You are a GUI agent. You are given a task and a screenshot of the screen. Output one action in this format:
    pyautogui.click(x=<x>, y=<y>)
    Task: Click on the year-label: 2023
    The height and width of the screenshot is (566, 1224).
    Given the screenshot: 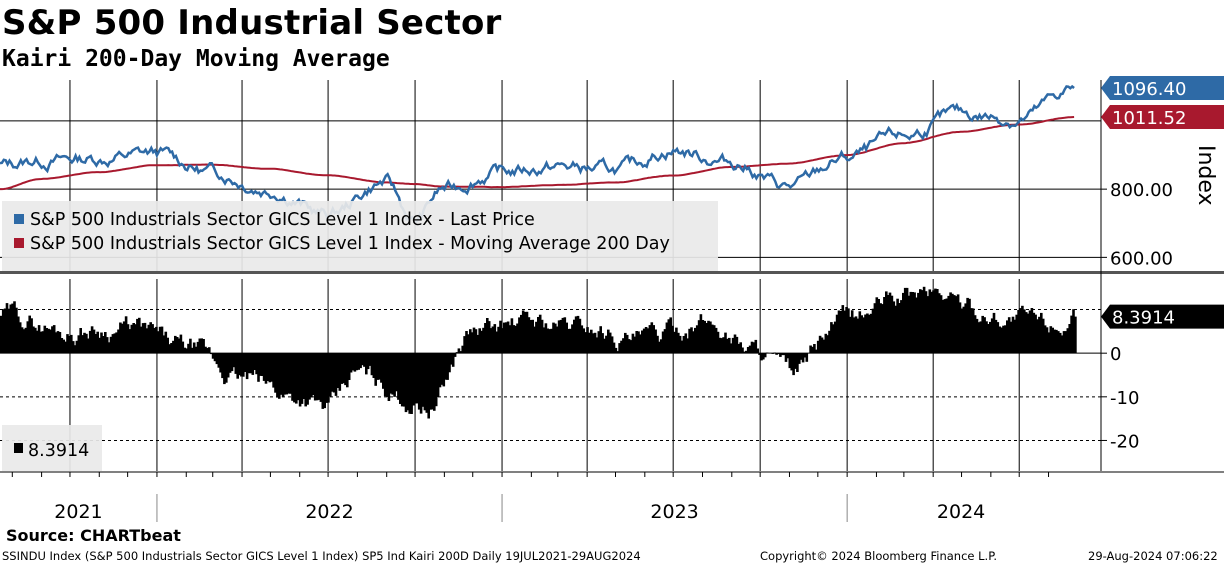 What is the action you would take?
    pyautogui.click(x=674, y=512)
    